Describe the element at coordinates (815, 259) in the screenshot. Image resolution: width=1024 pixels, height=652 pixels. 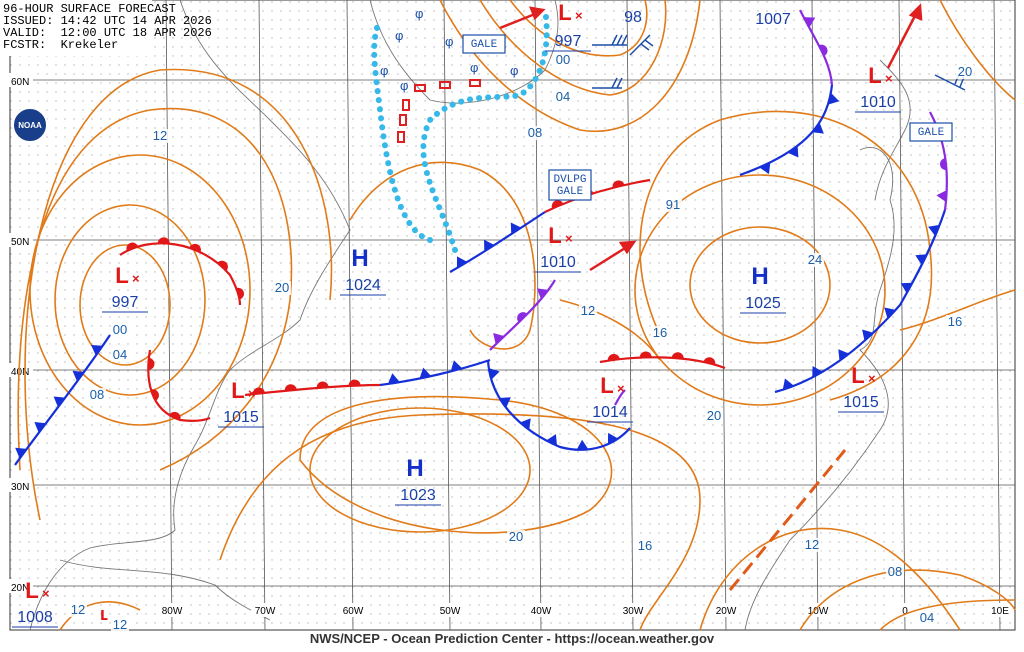
I see `isobar-label: 24` at that location.